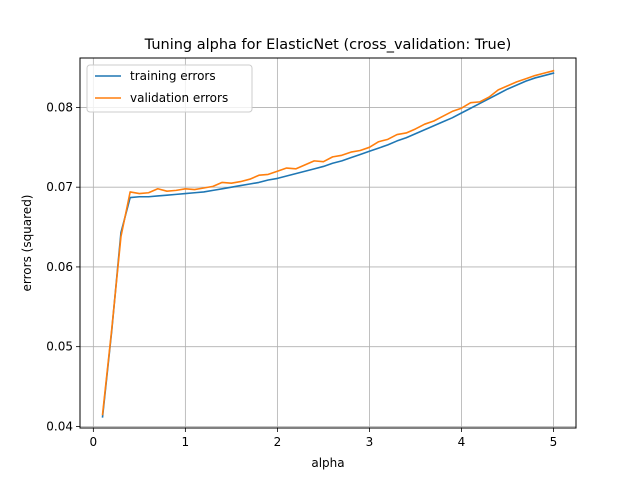  What do you see at coordinates (278, 442) in the screenshot?
I see `x-tick-label: 2` at bounding box center [278, 442].